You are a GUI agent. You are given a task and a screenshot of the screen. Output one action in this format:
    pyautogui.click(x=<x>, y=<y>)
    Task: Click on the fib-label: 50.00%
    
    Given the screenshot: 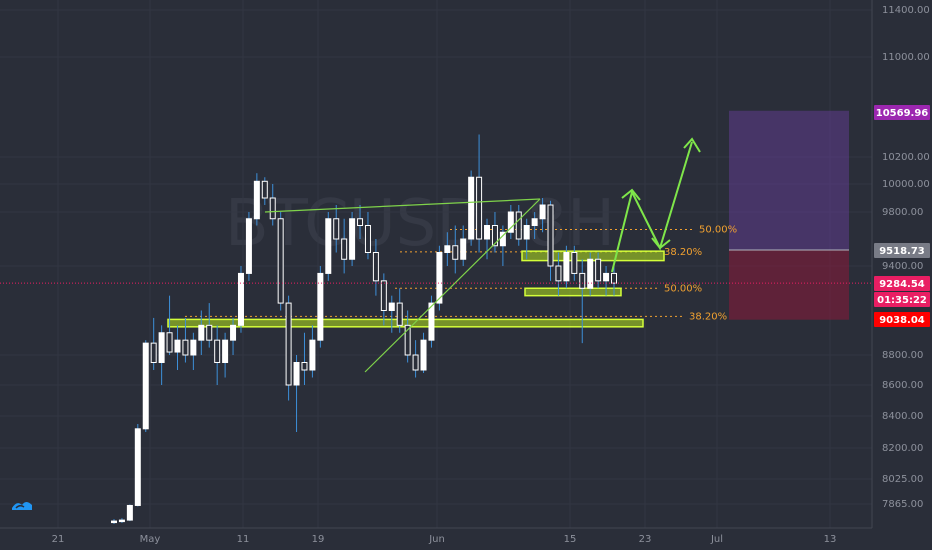 What is the action you would take?
    pyautogui.click(x=718, y=230)
    